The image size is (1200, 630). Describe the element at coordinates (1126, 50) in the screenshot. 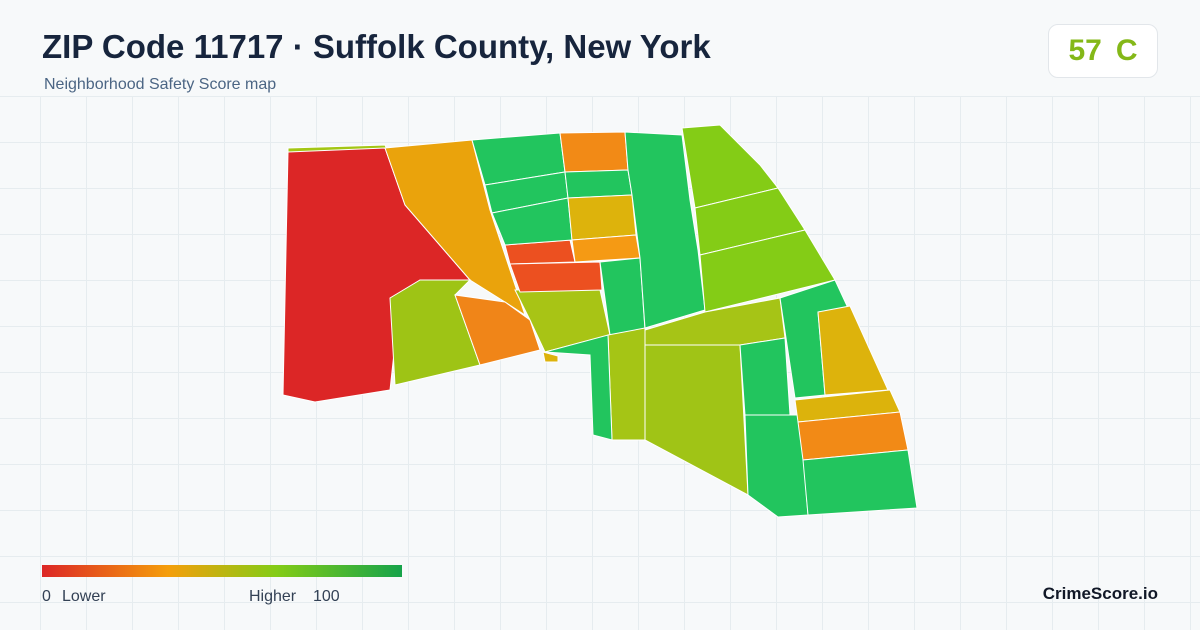

I see `score-grade: C` at that location.